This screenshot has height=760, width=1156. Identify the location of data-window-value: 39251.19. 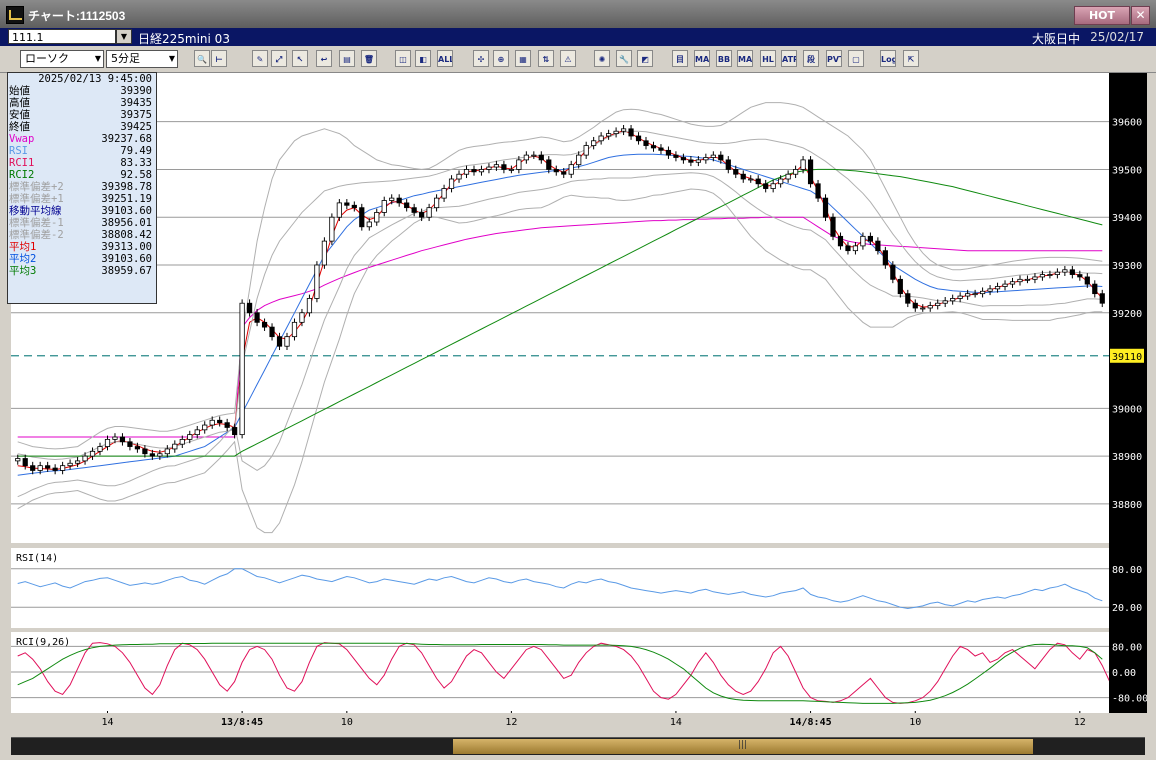
(126, 199).